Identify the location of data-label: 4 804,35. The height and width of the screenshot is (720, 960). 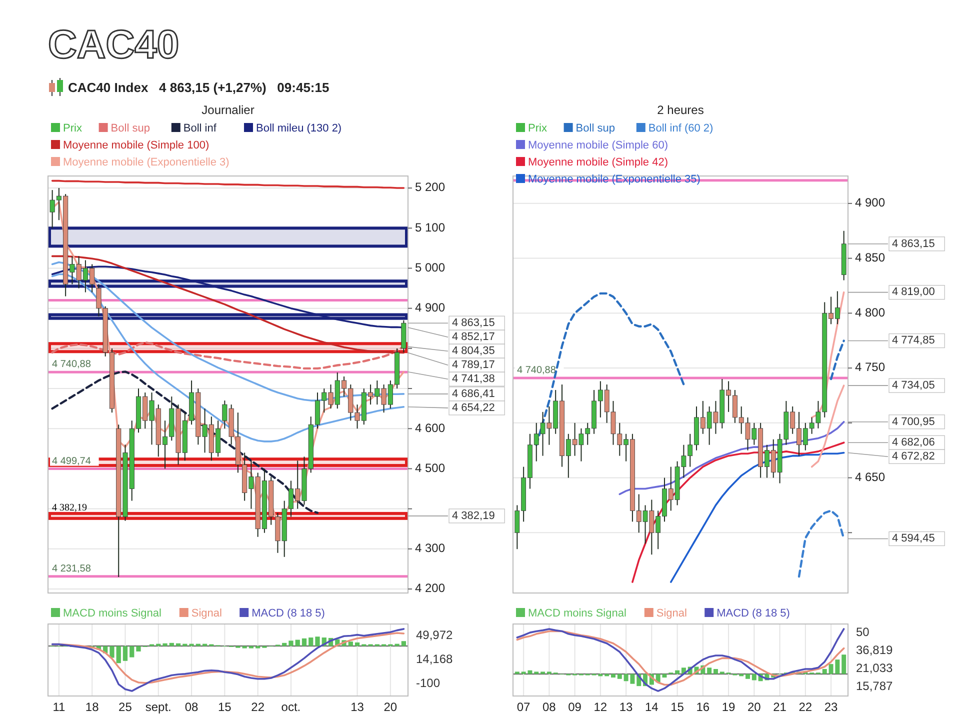
(473, 351).